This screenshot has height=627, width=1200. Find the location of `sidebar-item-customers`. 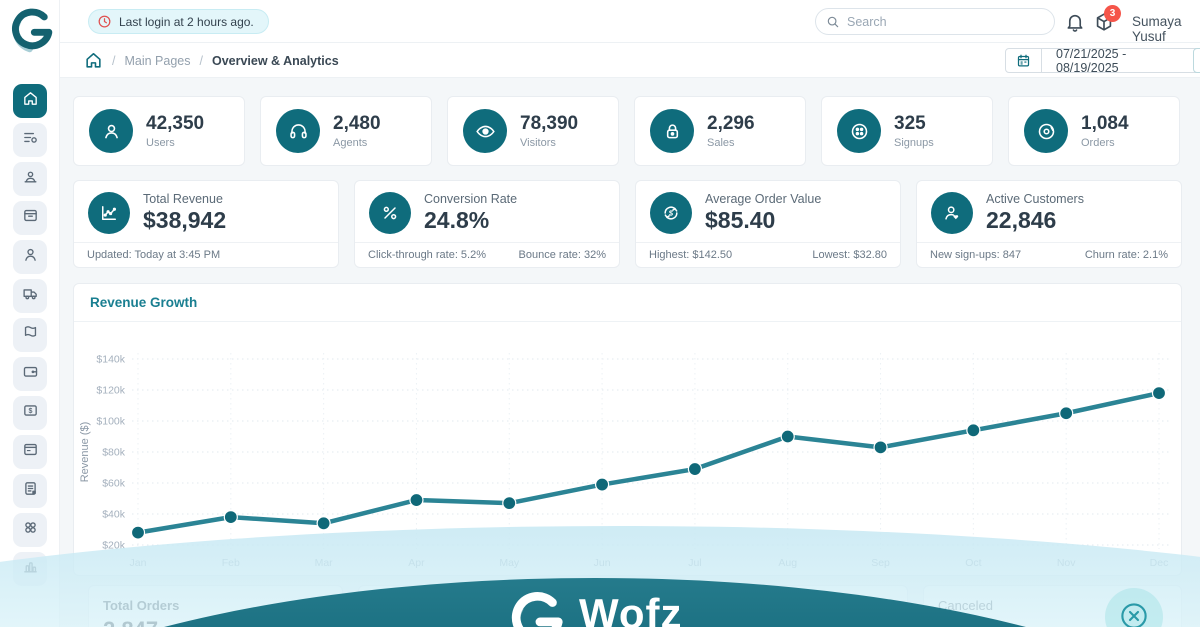

sidebar-item-customers is located at coordinates (30, 257).